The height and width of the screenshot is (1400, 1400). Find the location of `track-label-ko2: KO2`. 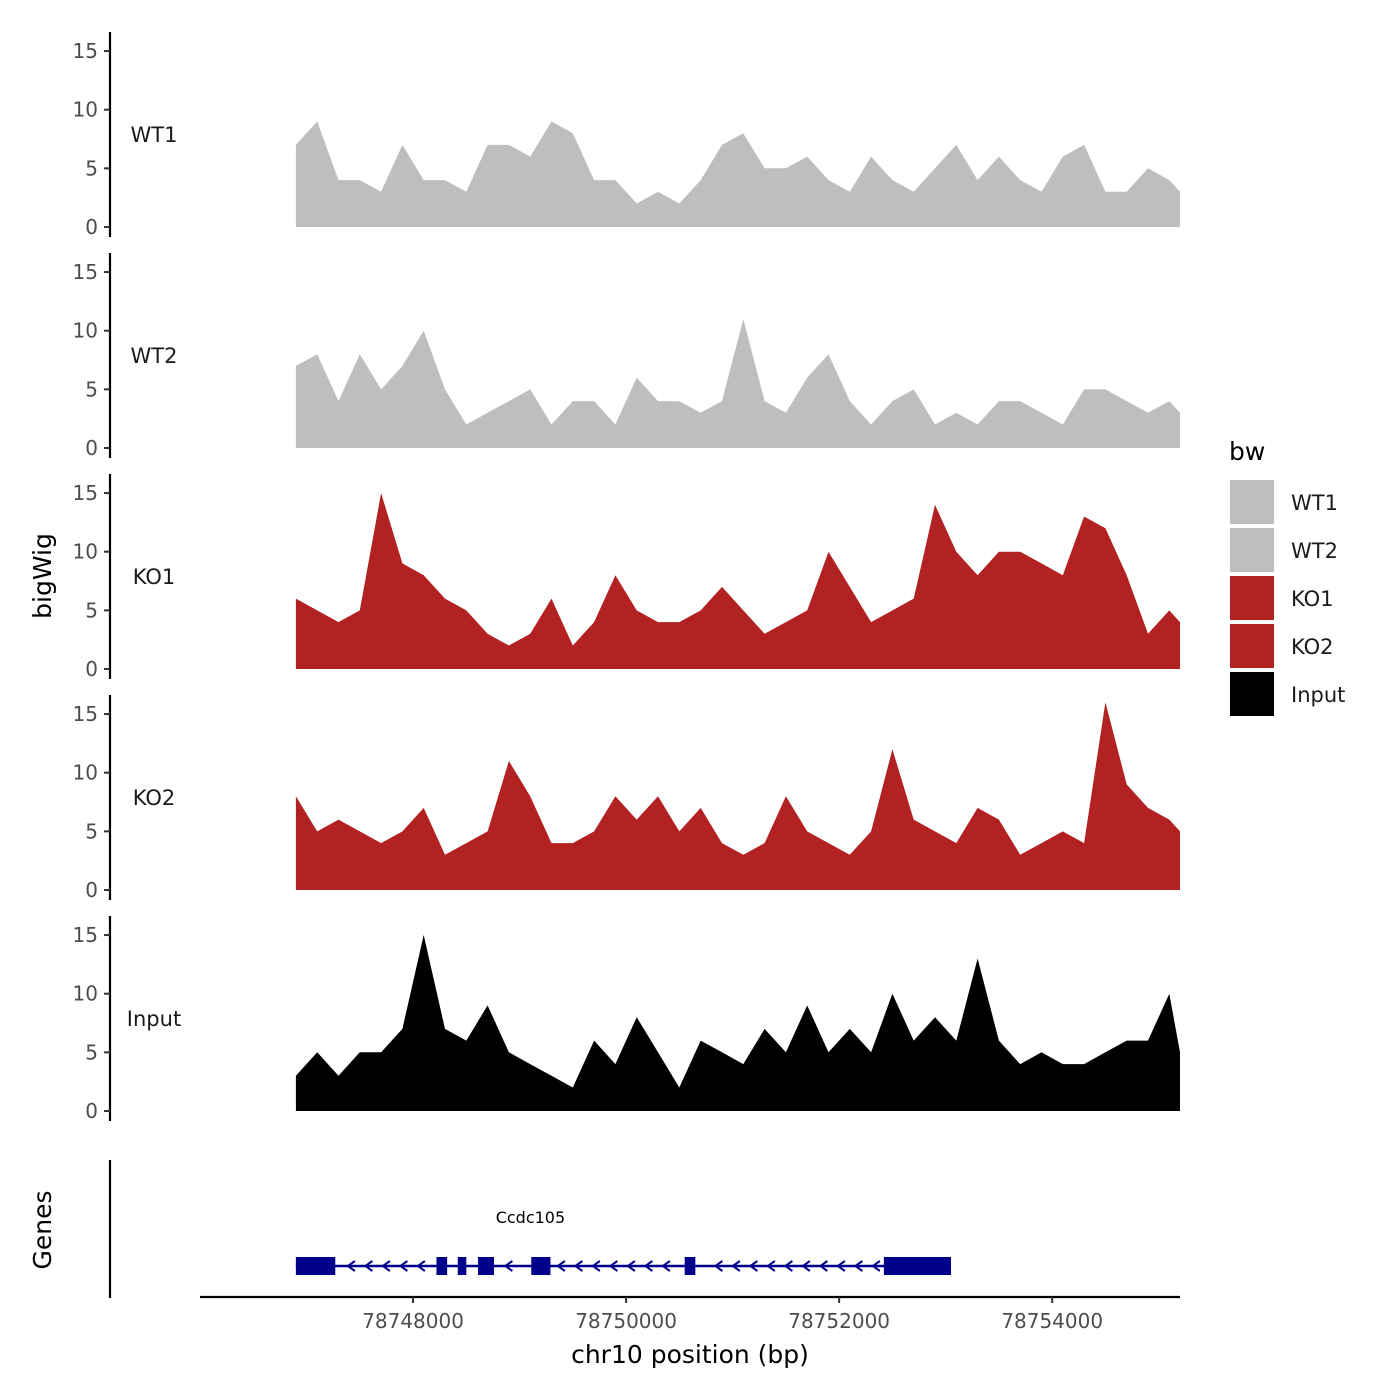

track-label-ko2: KO2 is located at coordinates (154, 798).